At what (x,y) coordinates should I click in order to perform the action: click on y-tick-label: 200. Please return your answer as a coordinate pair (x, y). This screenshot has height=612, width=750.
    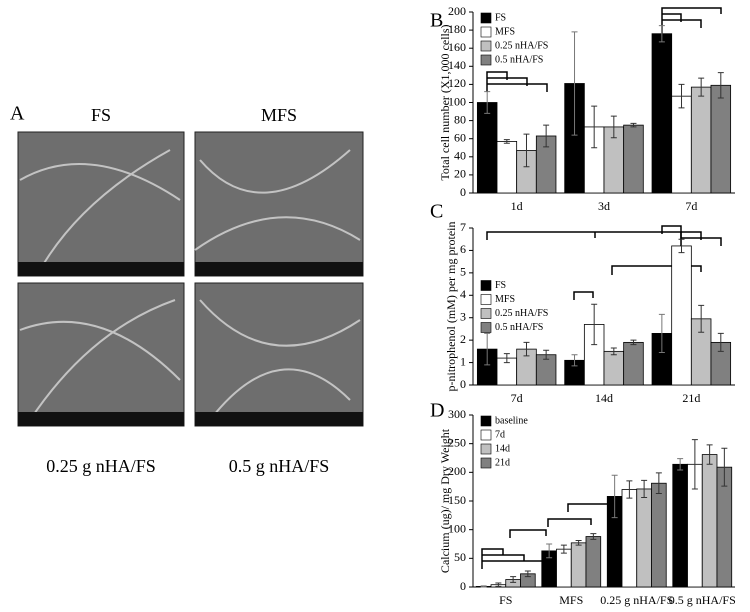
    Looking at the image, I should click on (457, 11).